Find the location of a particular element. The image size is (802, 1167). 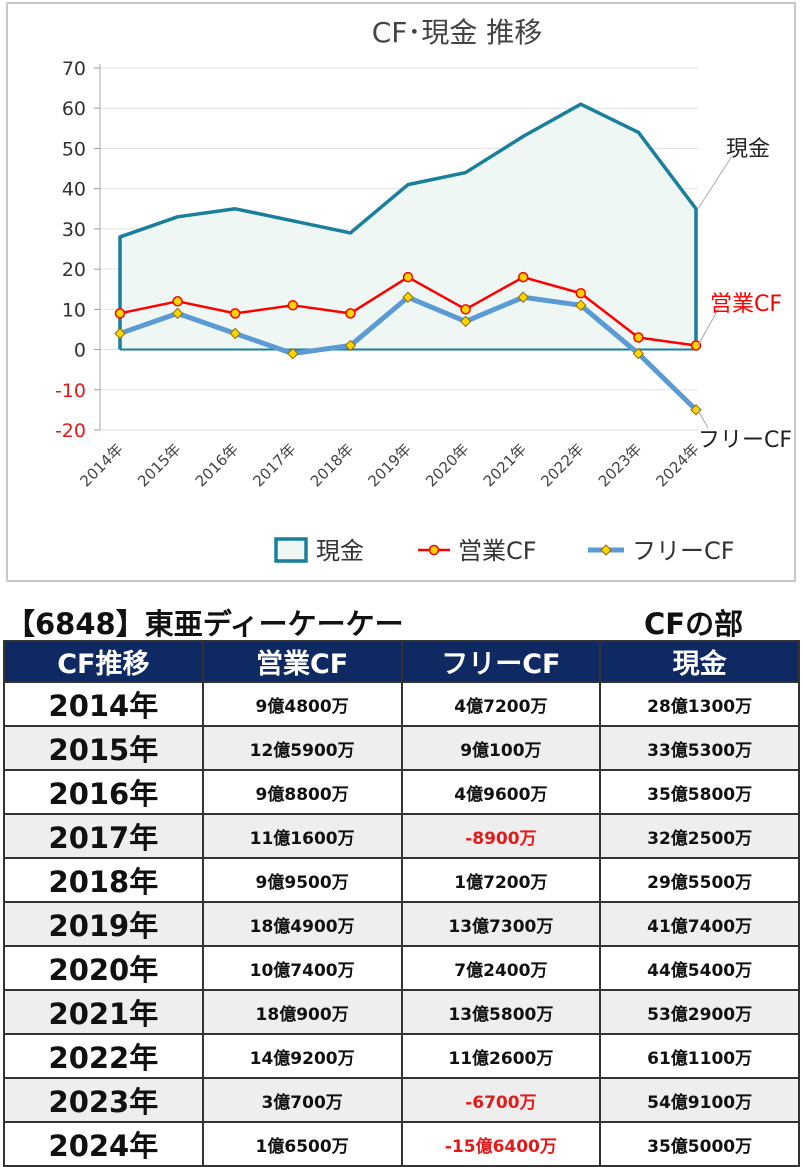

free-cf-cell: 7億2400万 is located at coordinates (501, 968).